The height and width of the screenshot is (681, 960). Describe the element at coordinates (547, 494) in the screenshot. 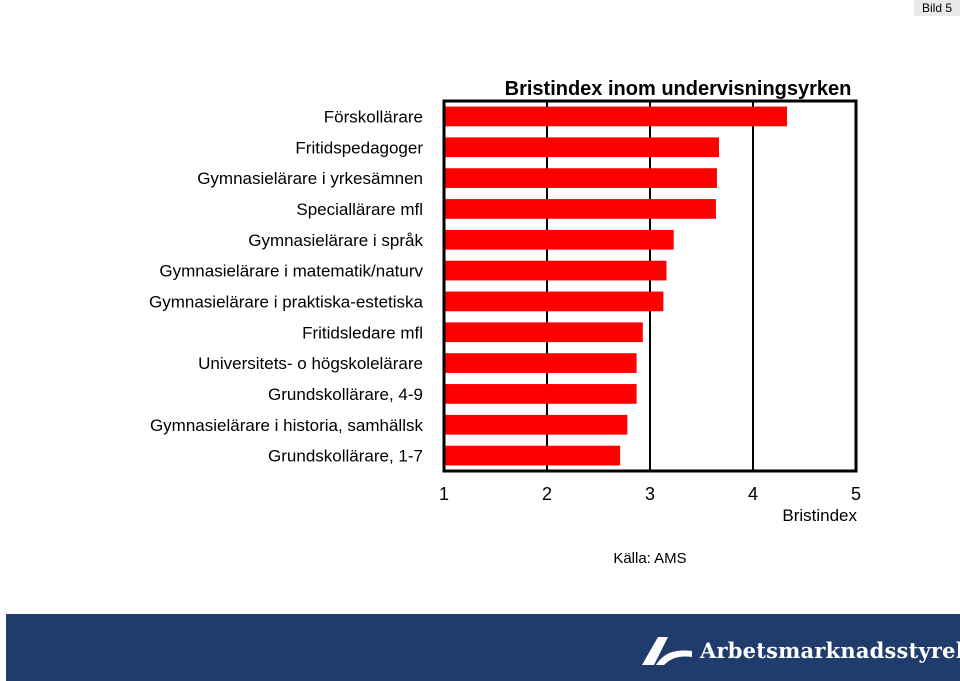

I see `x-tick-label: 2` at that location.